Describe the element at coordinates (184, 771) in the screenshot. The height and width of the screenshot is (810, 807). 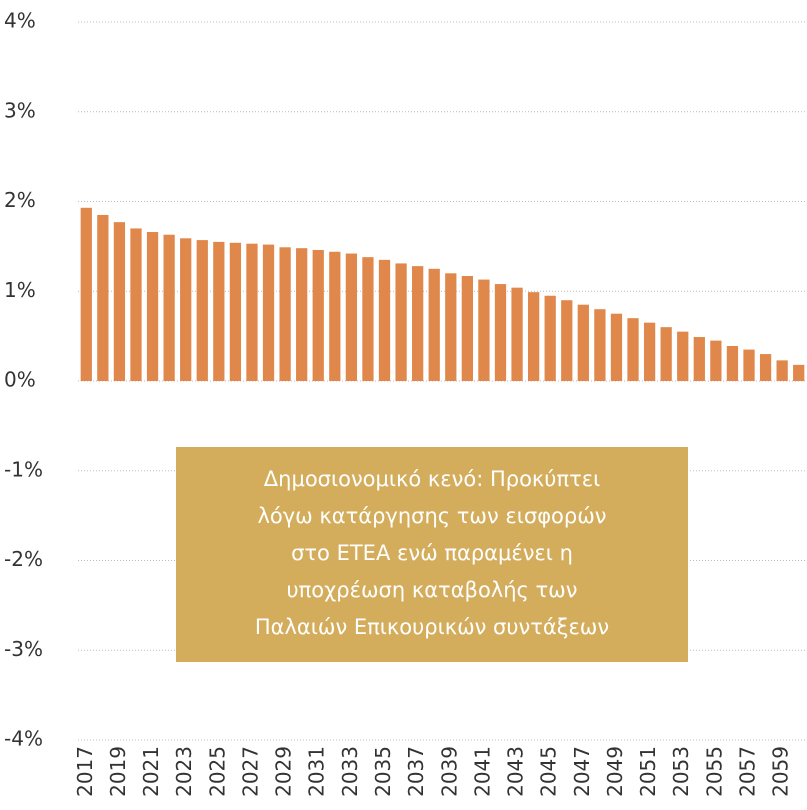
I see `x-tick-label: 2023` at that location.